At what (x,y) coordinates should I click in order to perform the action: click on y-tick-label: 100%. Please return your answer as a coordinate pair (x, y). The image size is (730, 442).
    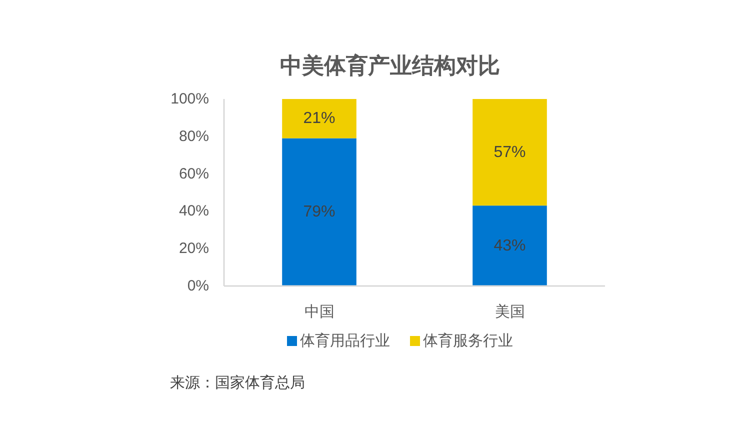
    Looking at the image, I should click on (189, 99).